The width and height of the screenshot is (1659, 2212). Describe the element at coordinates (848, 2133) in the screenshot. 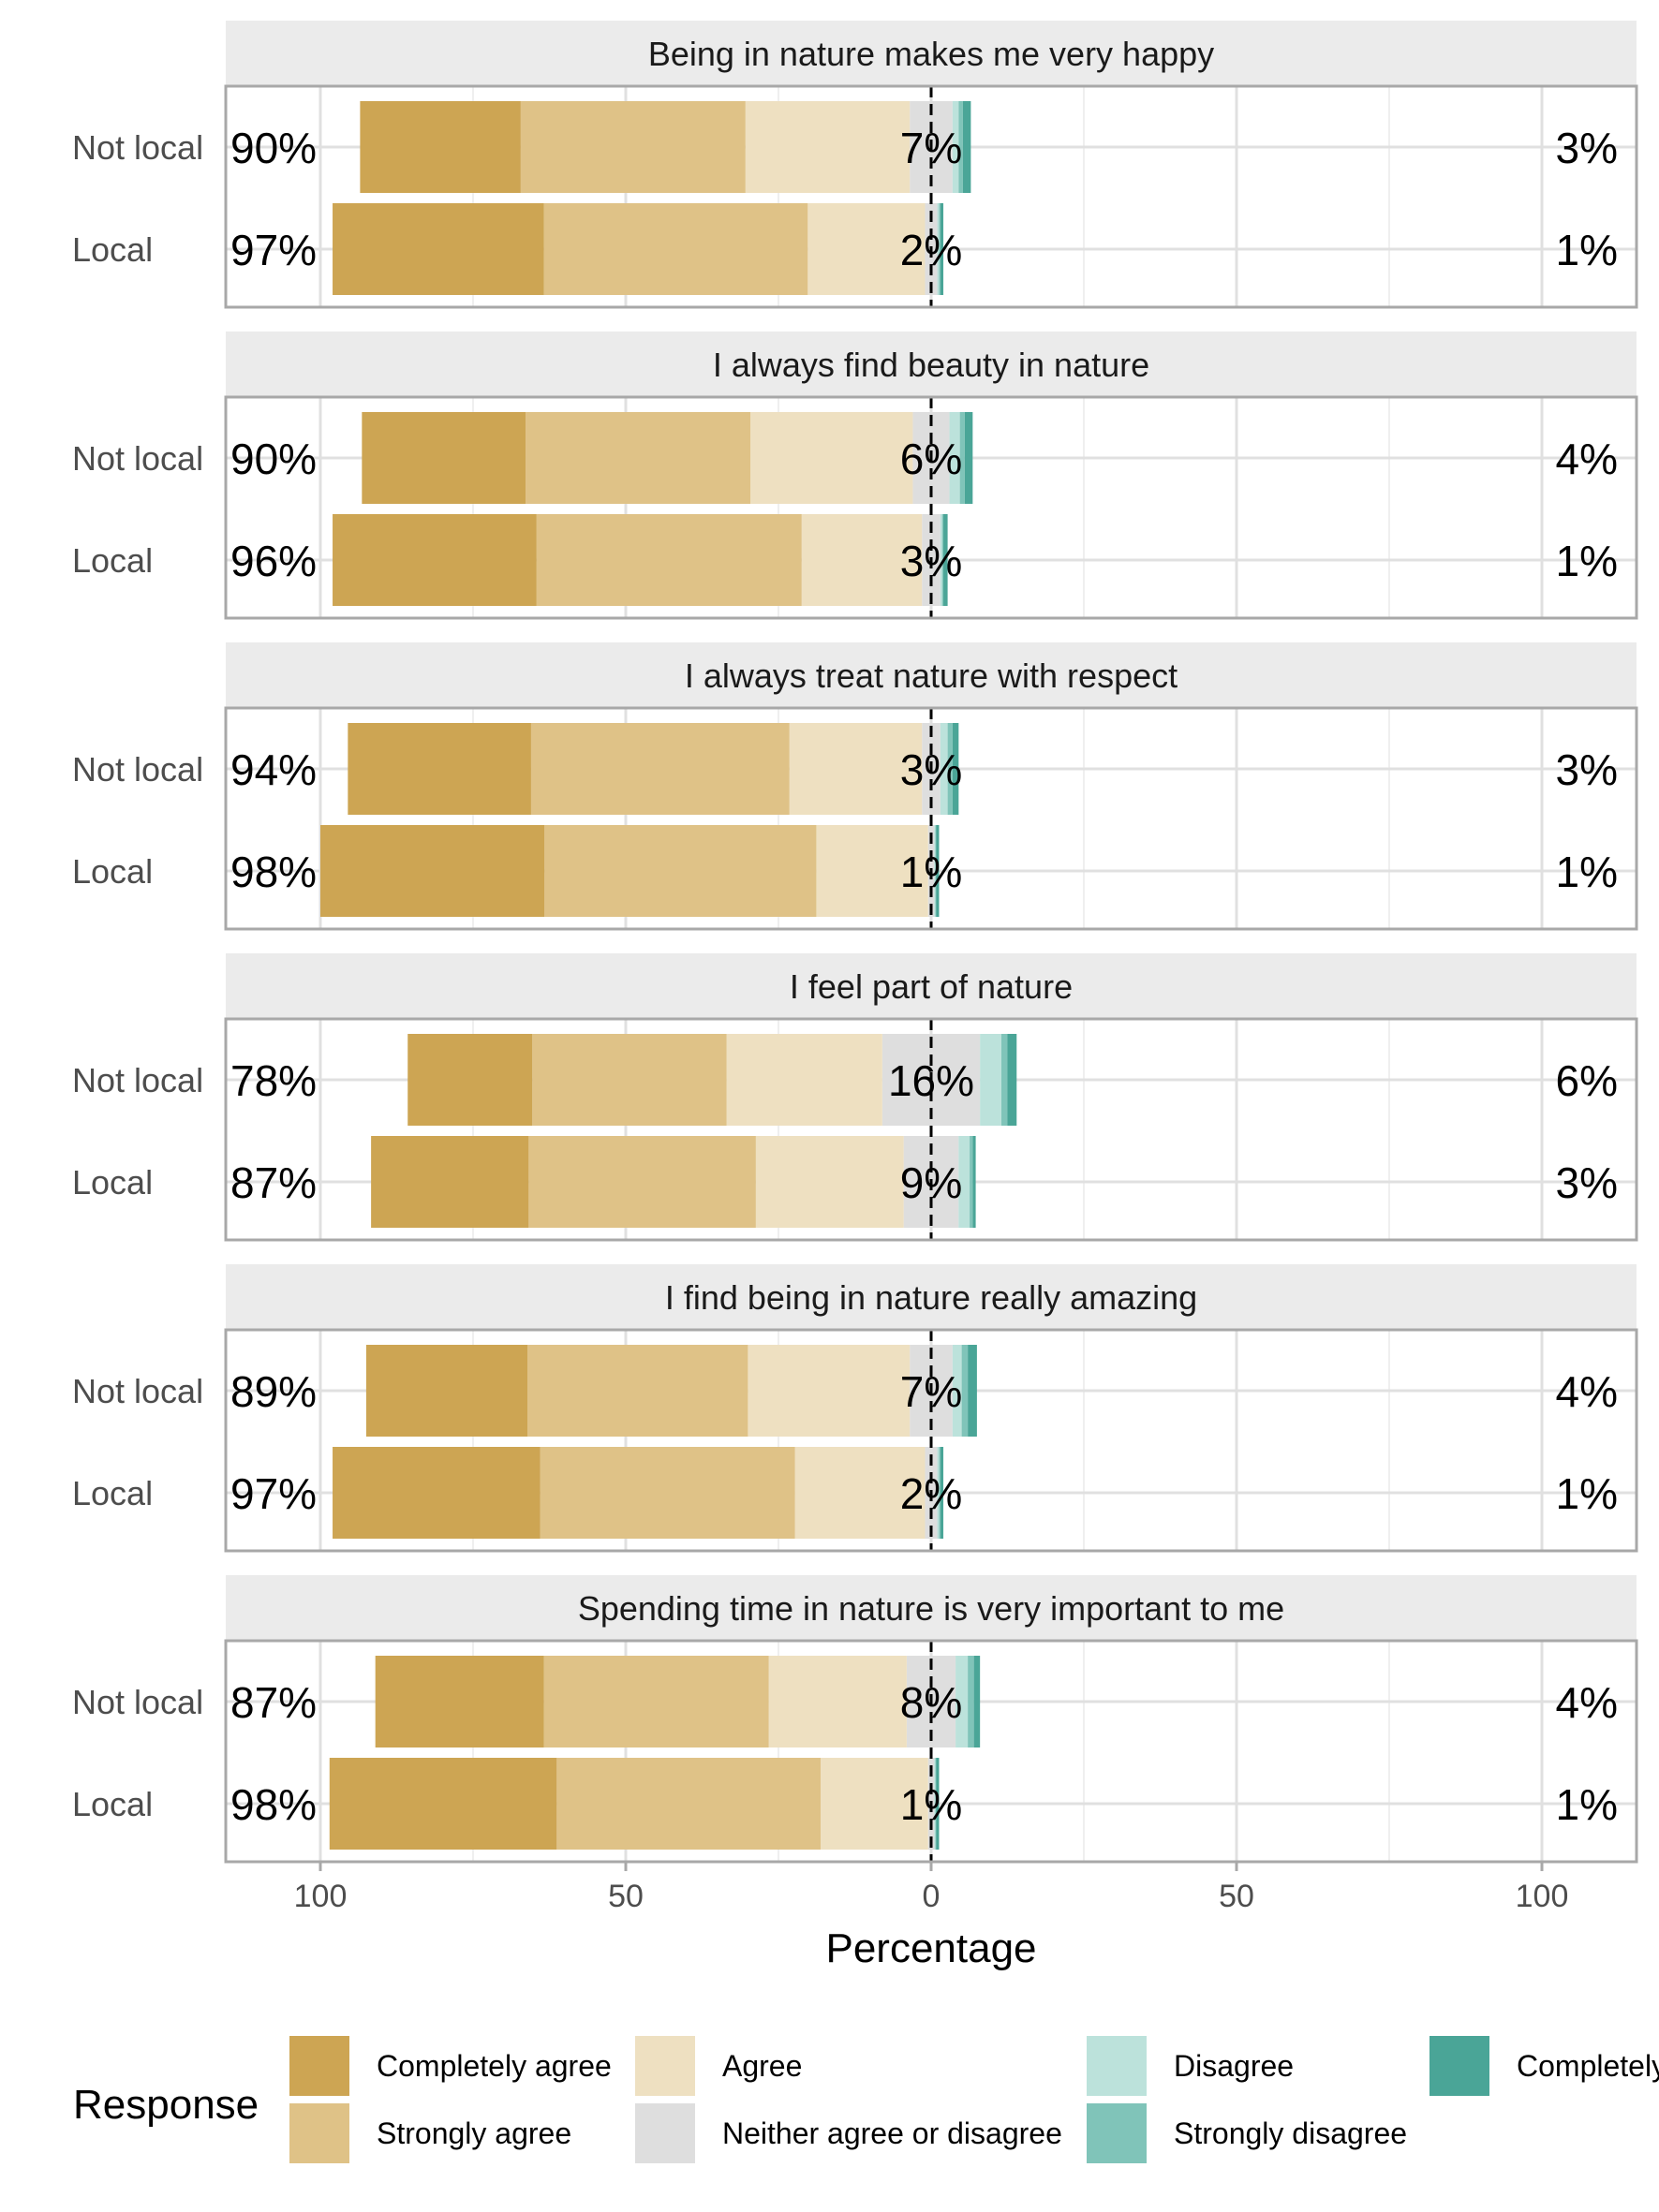

I see `legend-neither: Neither agree or disagree` at that location.